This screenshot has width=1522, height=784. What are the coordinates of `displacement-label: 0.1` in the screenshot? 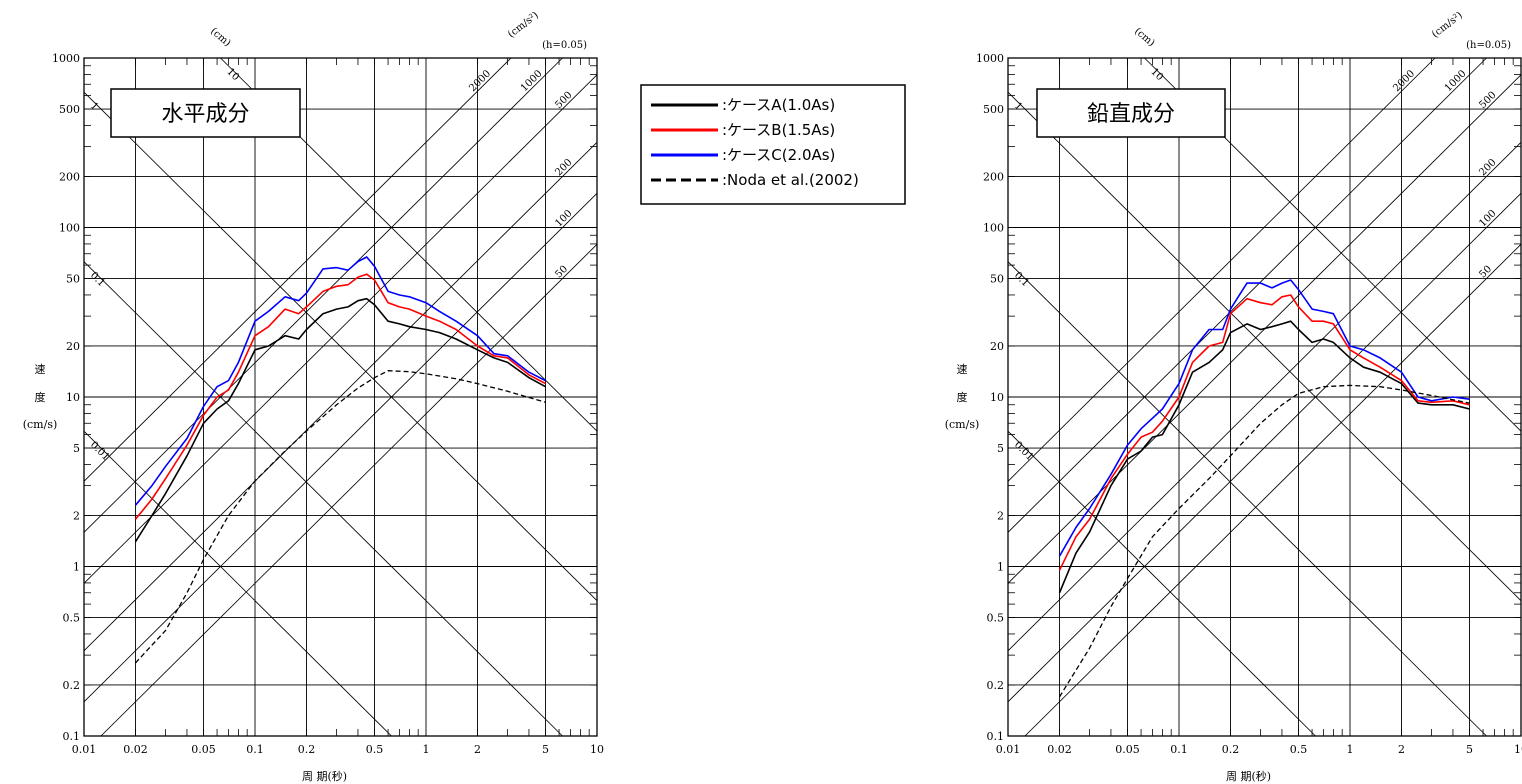 It's located at (1021, 279).